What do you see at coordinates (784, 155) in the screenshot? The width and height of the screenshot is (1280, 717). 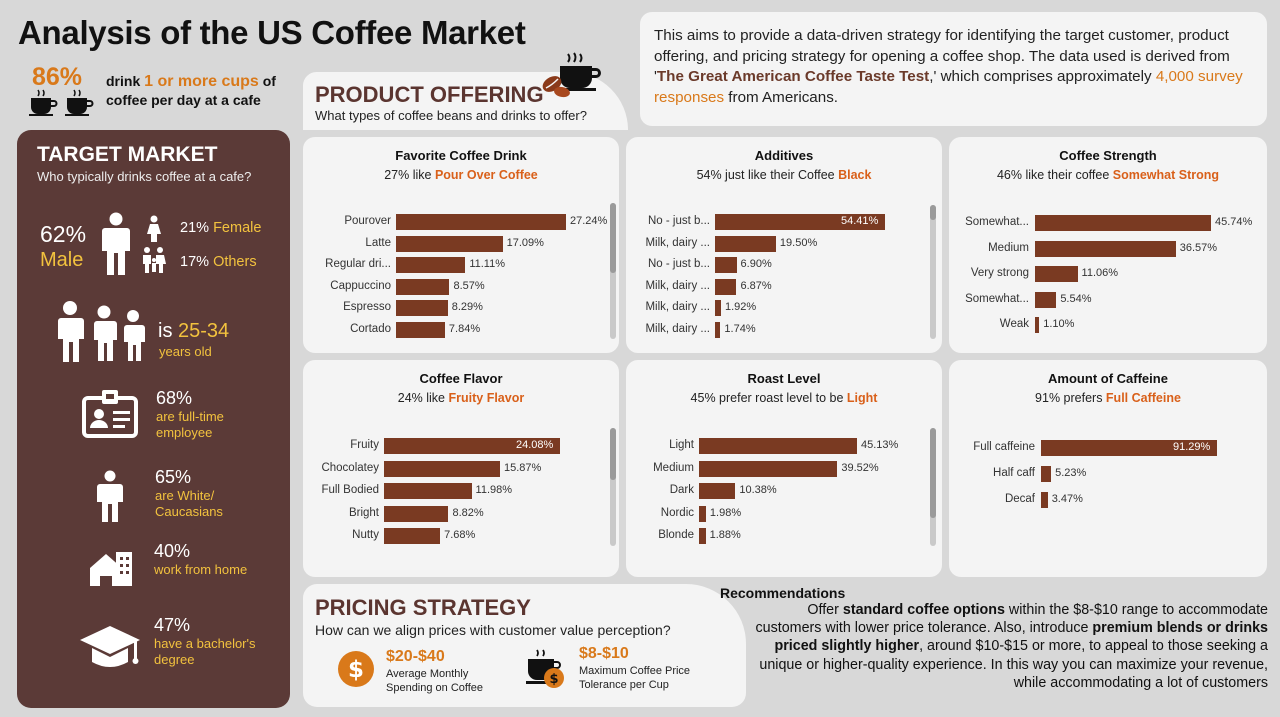 I see `chart-title: Additives` at bounding box center [784, 155].